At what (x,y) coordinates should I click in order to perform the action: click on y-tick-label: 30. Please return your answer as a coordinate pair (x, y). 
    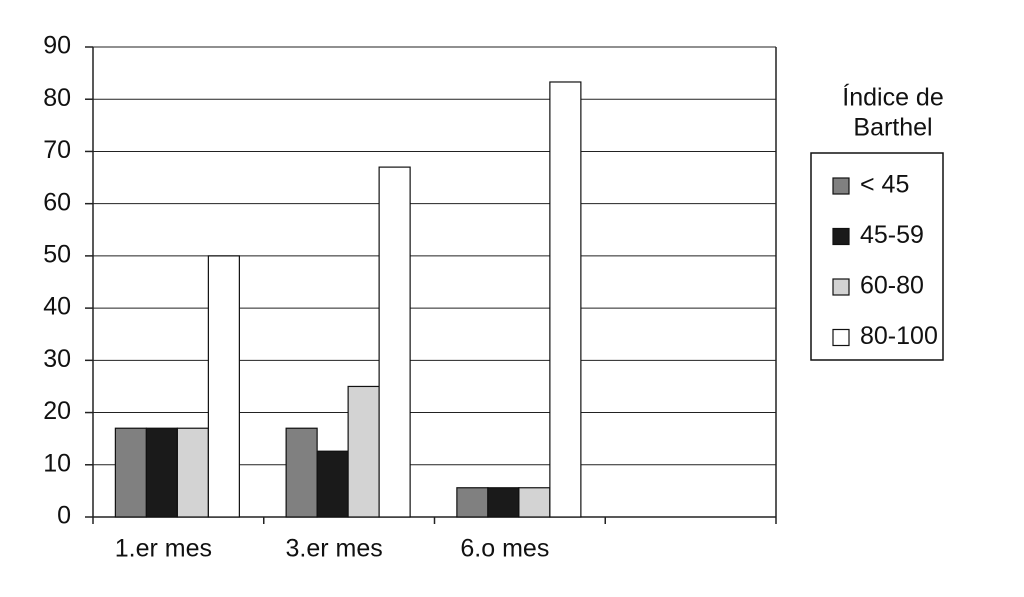
    Looking at the image, I should click on (57, 359).